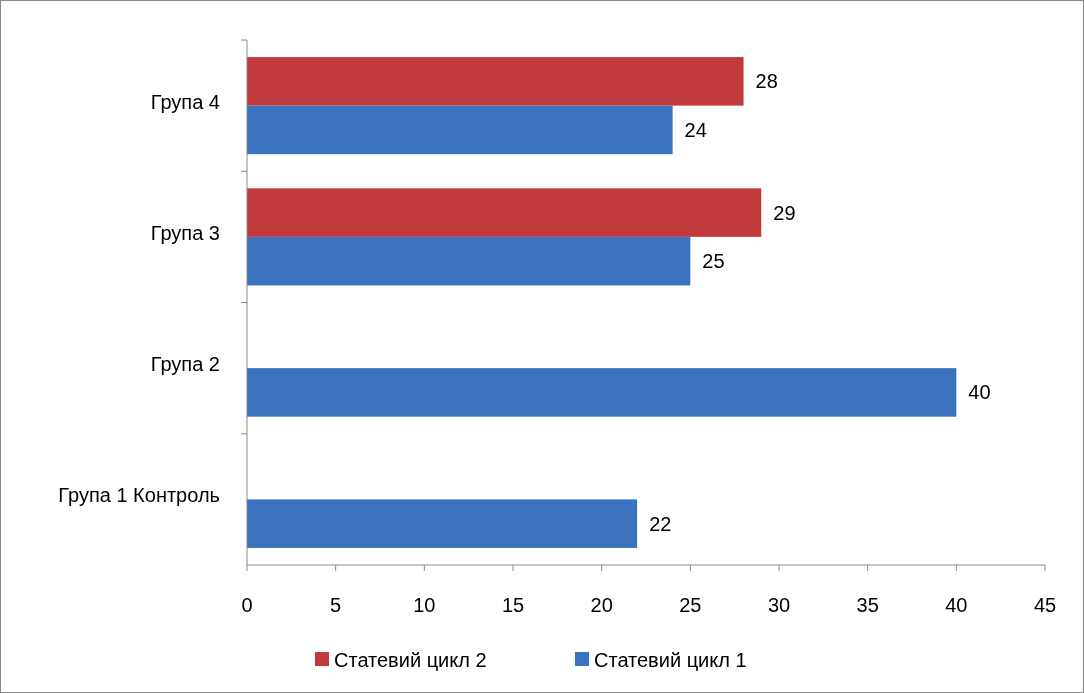 This screenshot has height=693, width=1084. Describe the element at coordinates (660, 523) in the screenshot. I see `data-label: 22` at that location.